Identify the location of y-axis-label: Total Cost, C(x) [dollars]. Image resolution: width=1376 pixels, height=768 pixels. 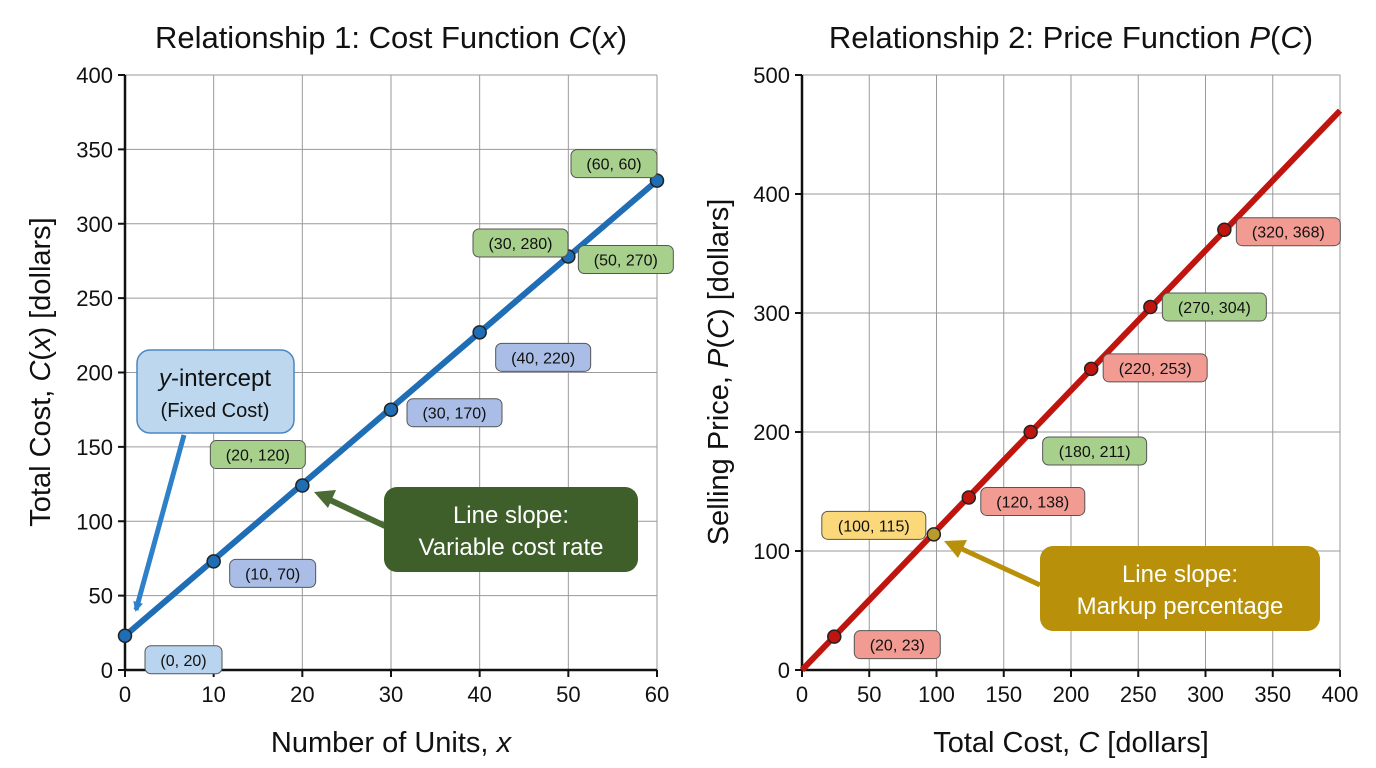
(41, 371).